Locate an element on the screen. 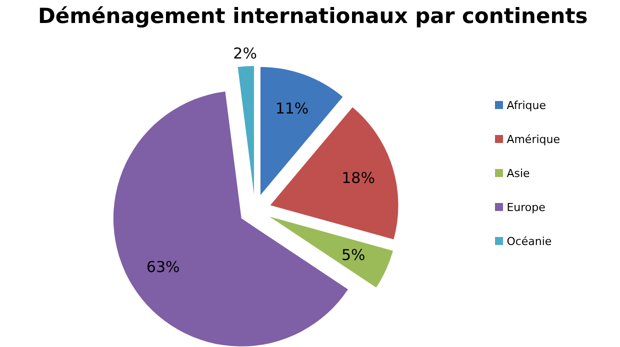  legend-label: Europe is located at coordinates (526, 207).